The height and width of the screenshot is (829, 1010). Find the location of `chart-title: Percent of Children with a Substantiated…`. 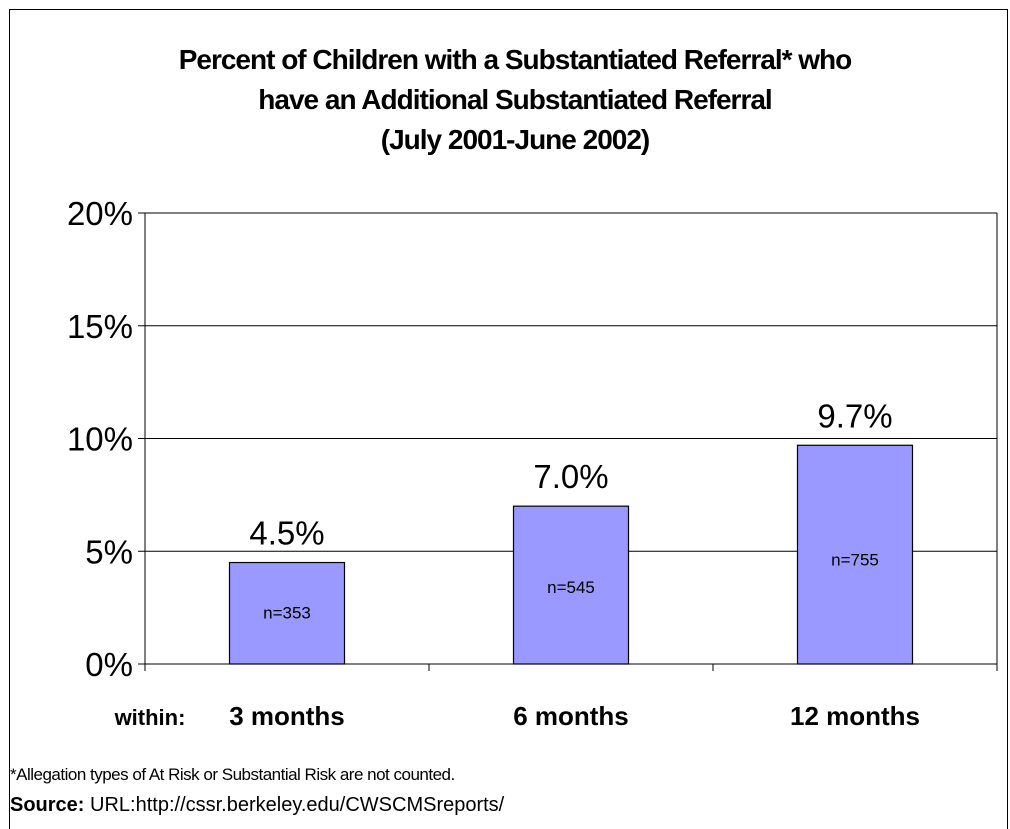

chart-title: Percent of Children with a Substantiated… is located at coordinates (505, 100).